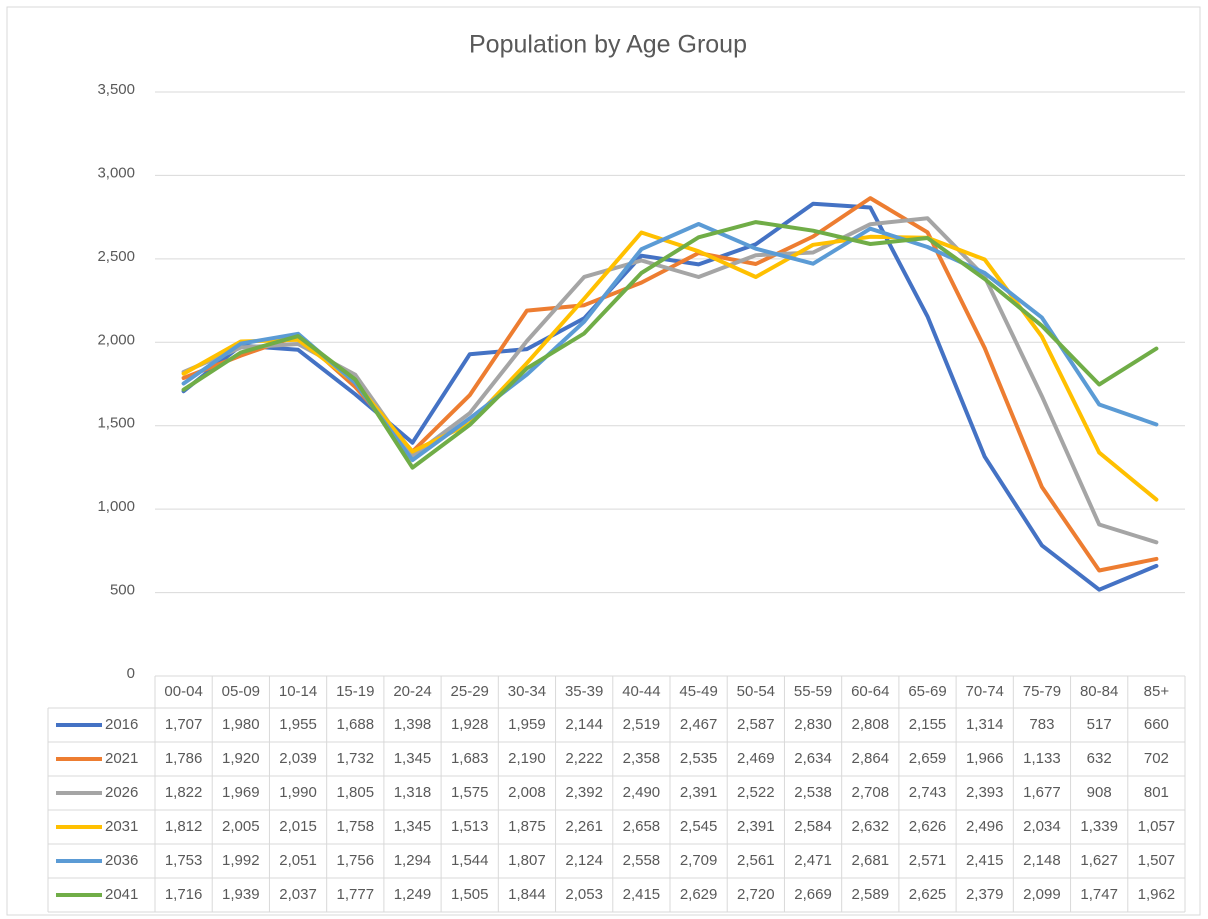 This screenshot has width=1208, height=919. I want to click on data-table-value: 2,626, so click(928, 826).